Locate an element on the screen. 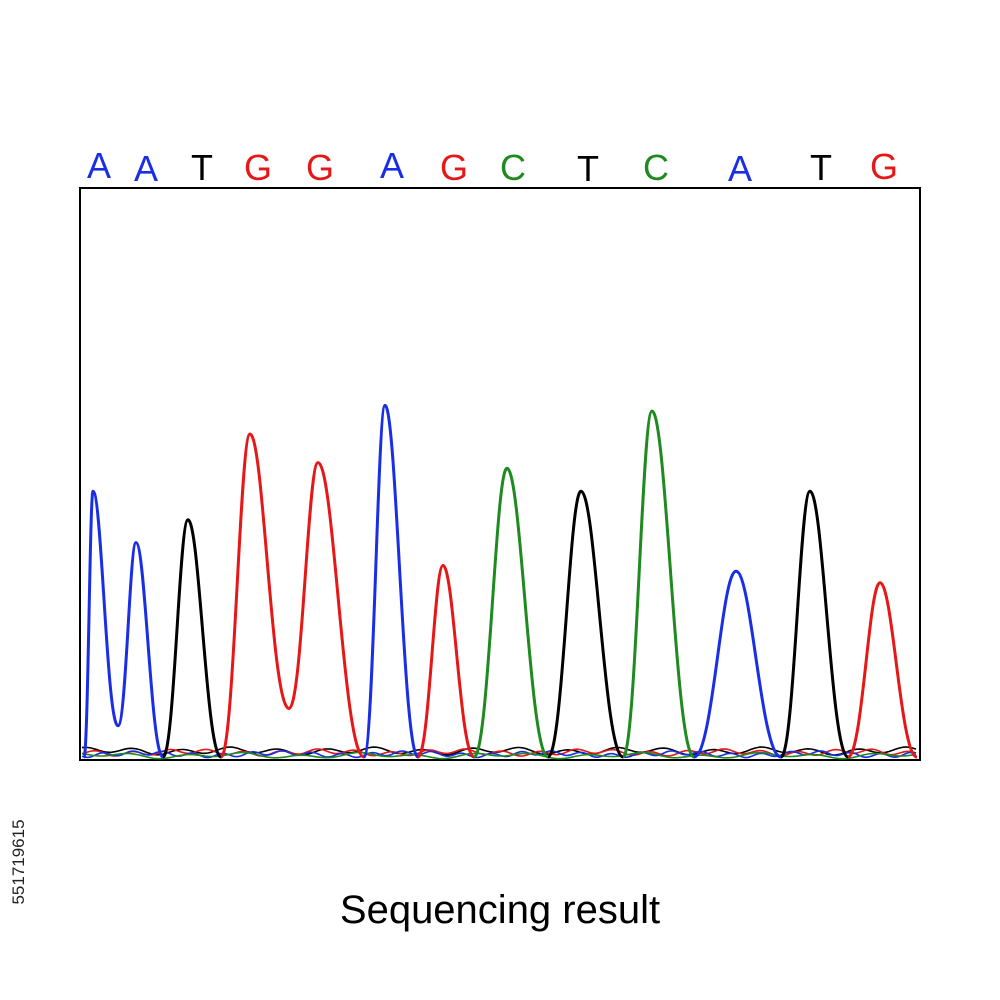 This screenshot has height=1000, width=1000. caption: Sequencing result is located at coordinates (500, 910).